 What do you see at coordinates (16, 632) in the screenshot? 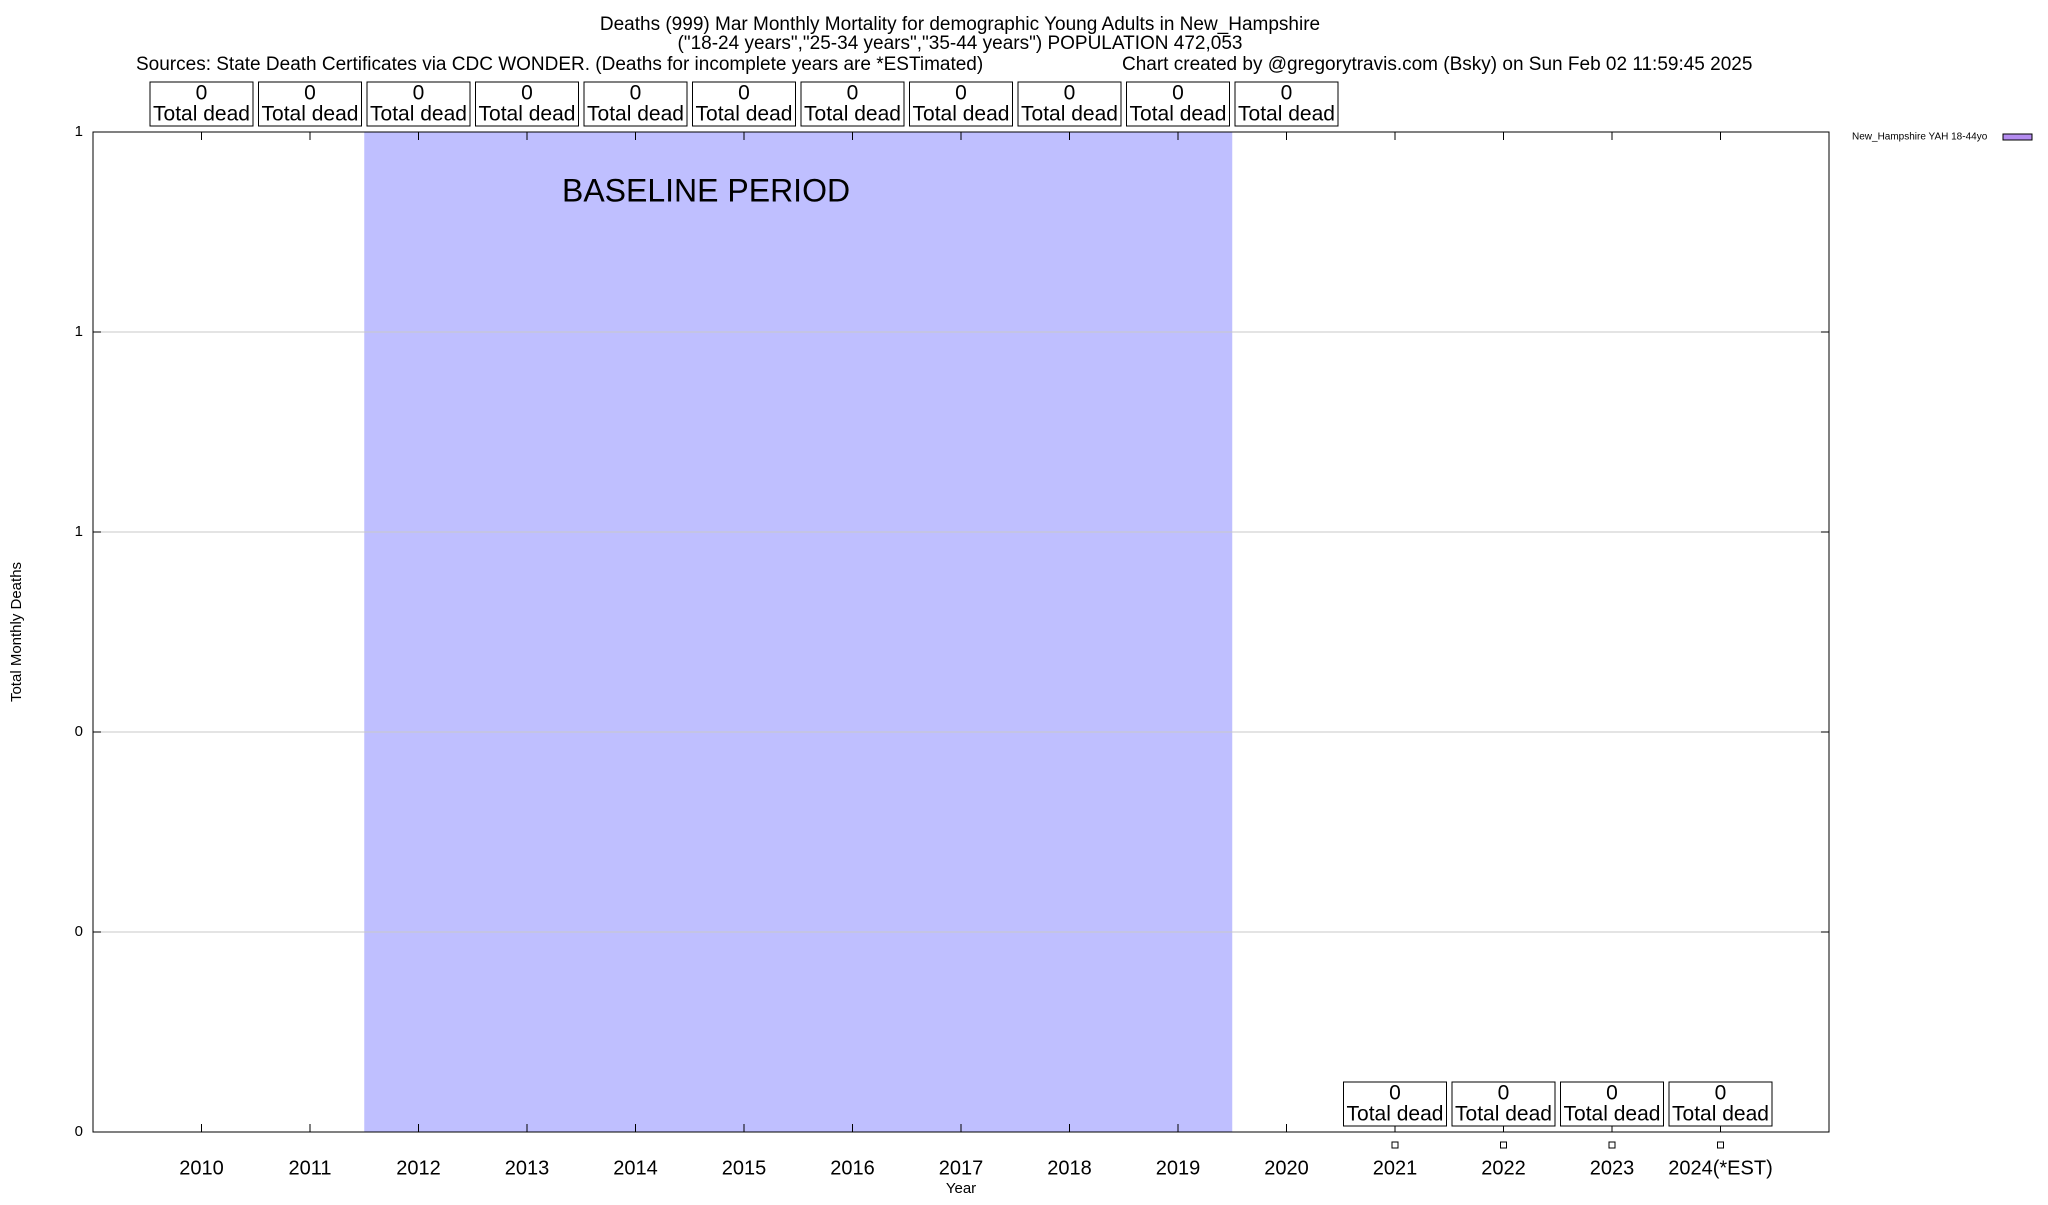
I see `y-axis-label: Total Monthly Deaths` at bounding box center [16, 632].